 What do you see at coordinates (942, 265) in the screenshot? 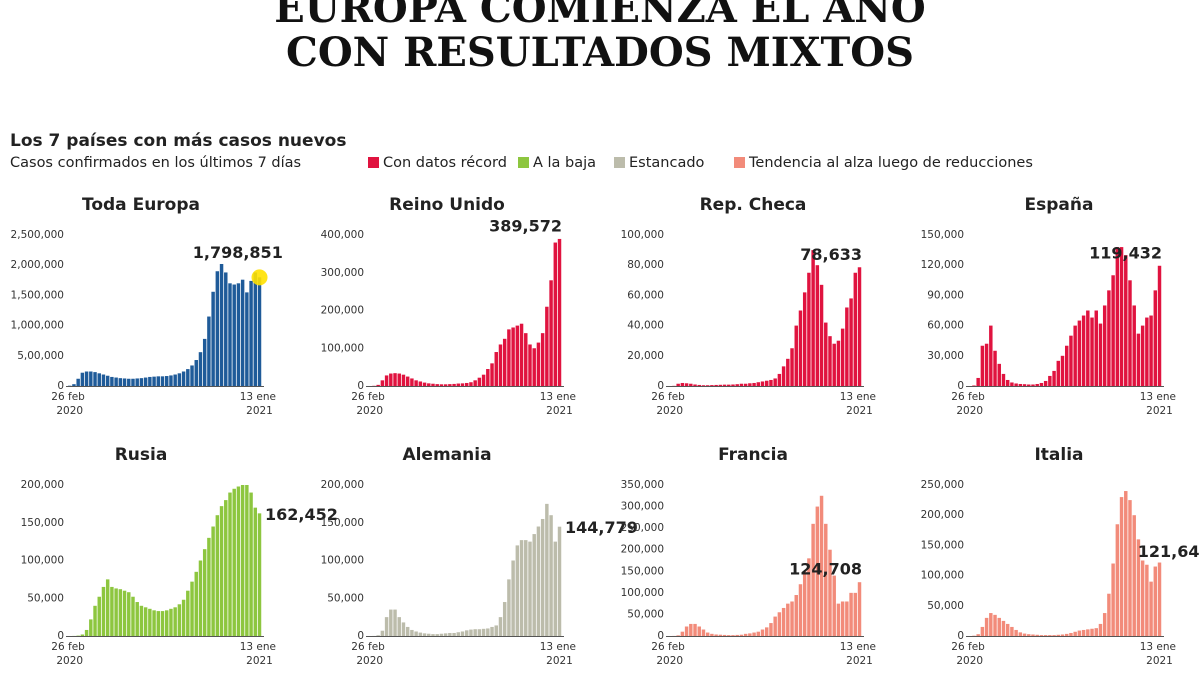
I see `y-tick-label: 120,000` at bounding box center [942, 265].